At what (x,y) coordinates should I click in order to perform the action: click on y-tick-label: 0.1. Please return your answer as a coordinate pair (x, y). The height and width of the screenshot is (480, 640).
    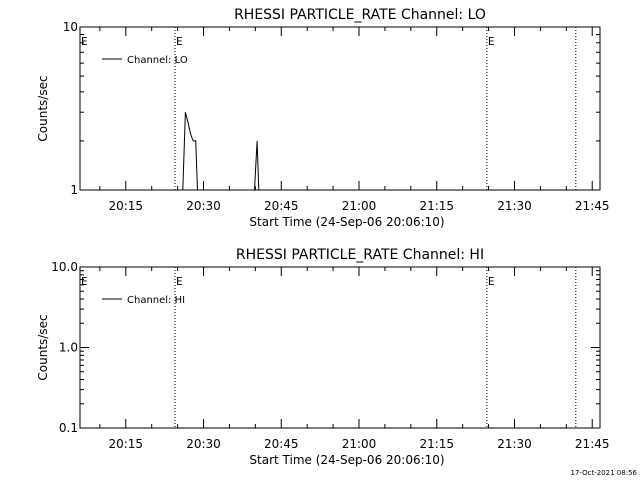
    Looking at the image, I should click on (68, 428).